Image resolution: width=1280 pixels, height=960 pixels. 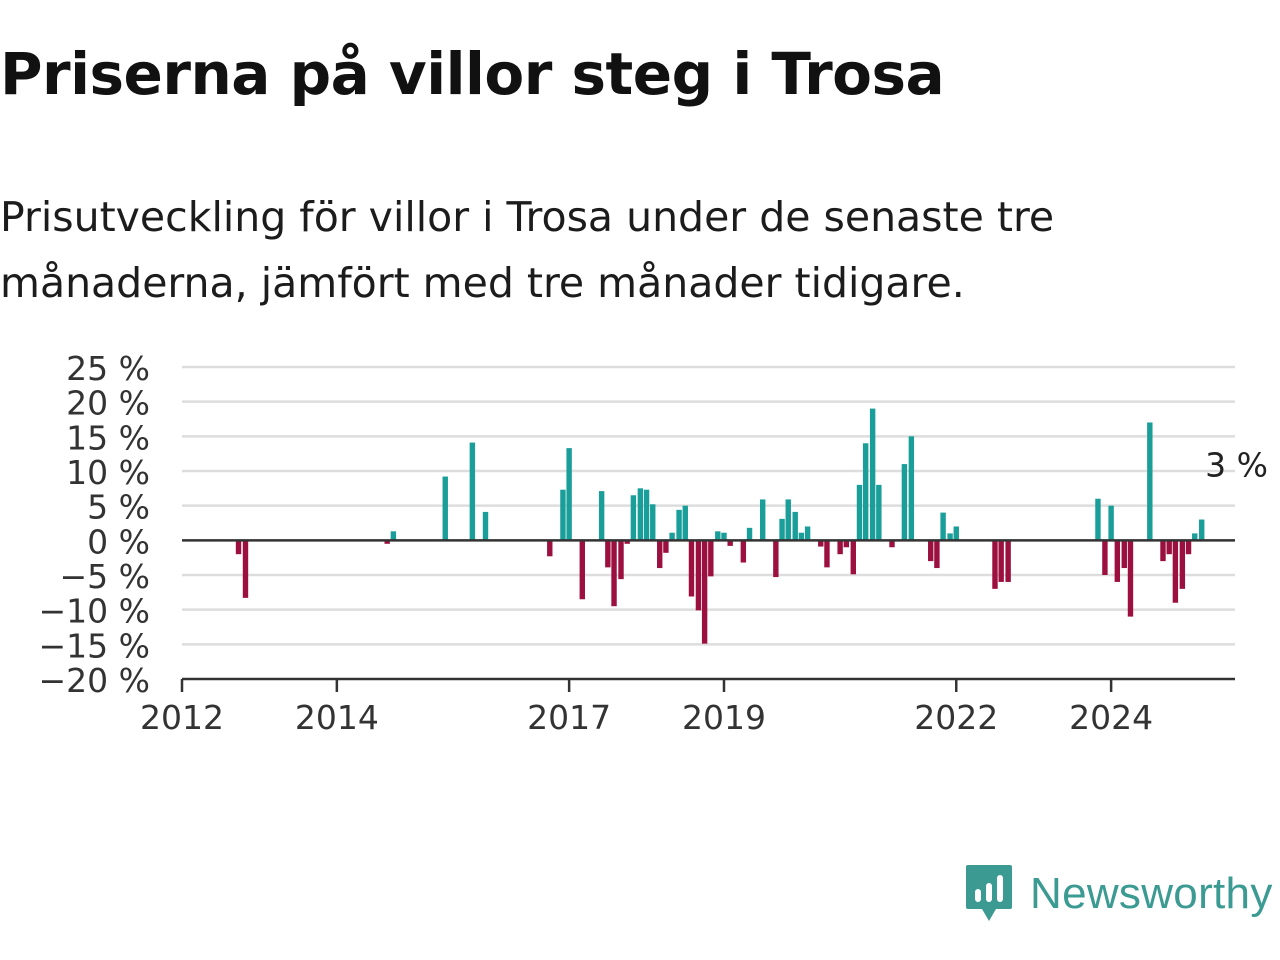 What do you see at coordinates (724, 717) in the screenshot?
I see `x-tick-label: 2019` at bounding box center [724, 717].